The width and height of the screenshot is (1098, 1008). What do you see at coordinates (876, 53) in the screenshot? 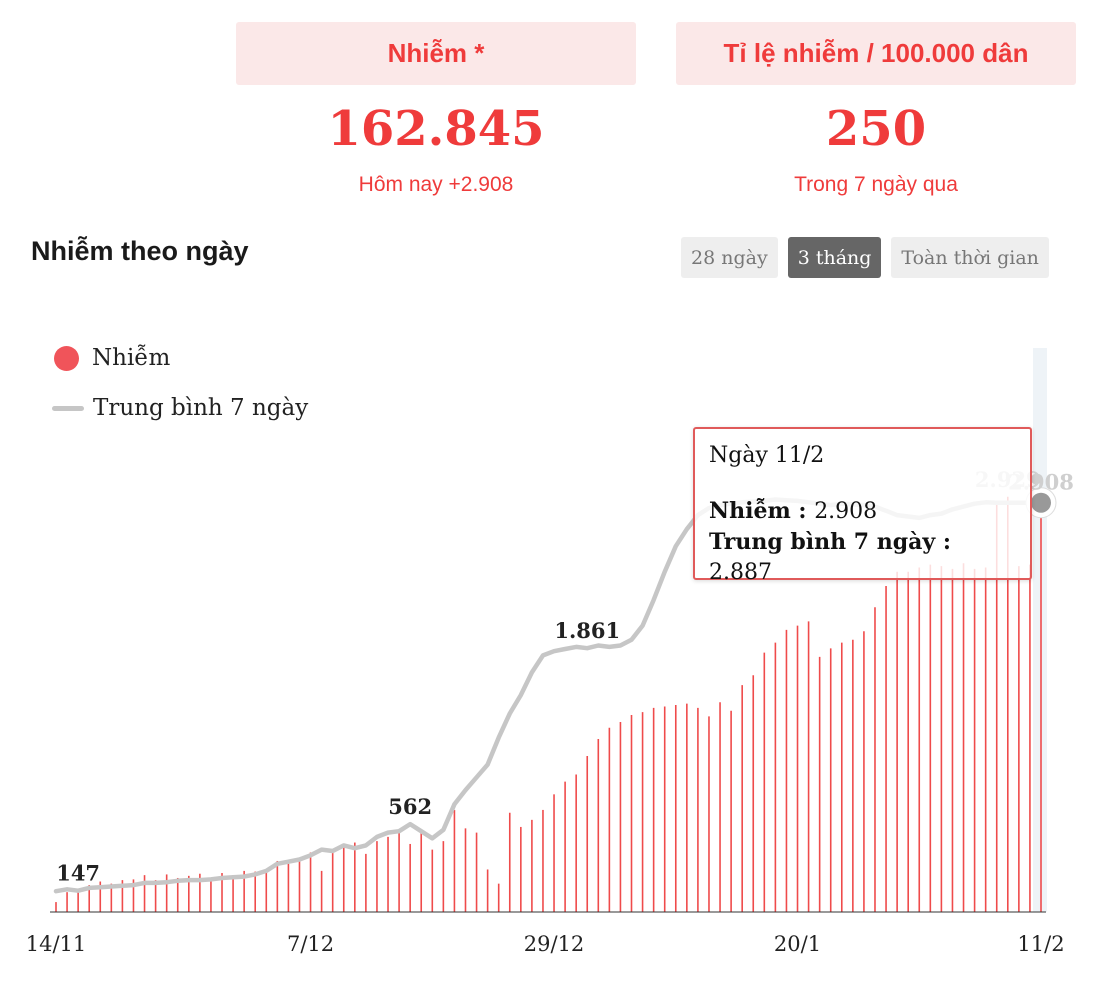
I see `rate-card-header: Tỉ lệ nhiễm / 100.000 dân` at bounding box center [876, 53].